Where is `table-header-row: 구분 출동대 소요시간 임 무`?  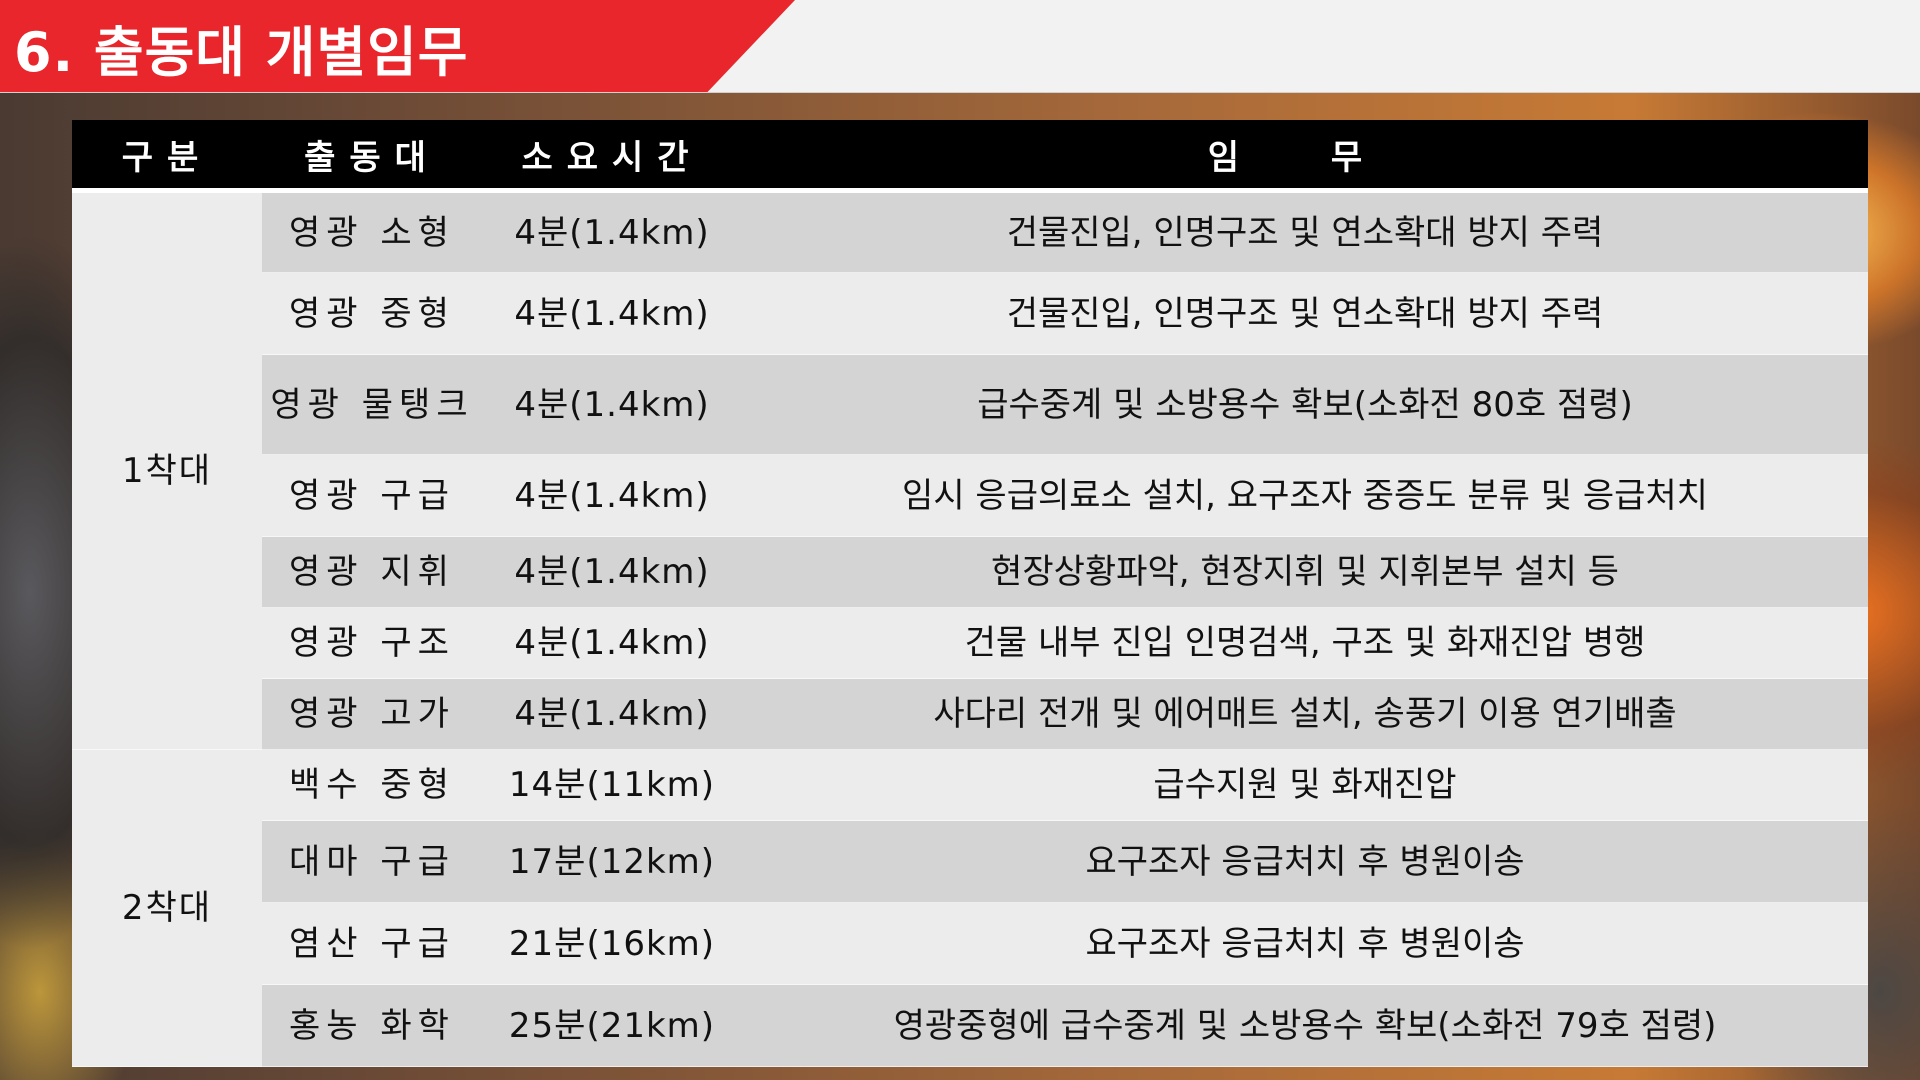
table-header-row: 구분 출동대 소요시간 임 무 is located at coordinates (970, 156).